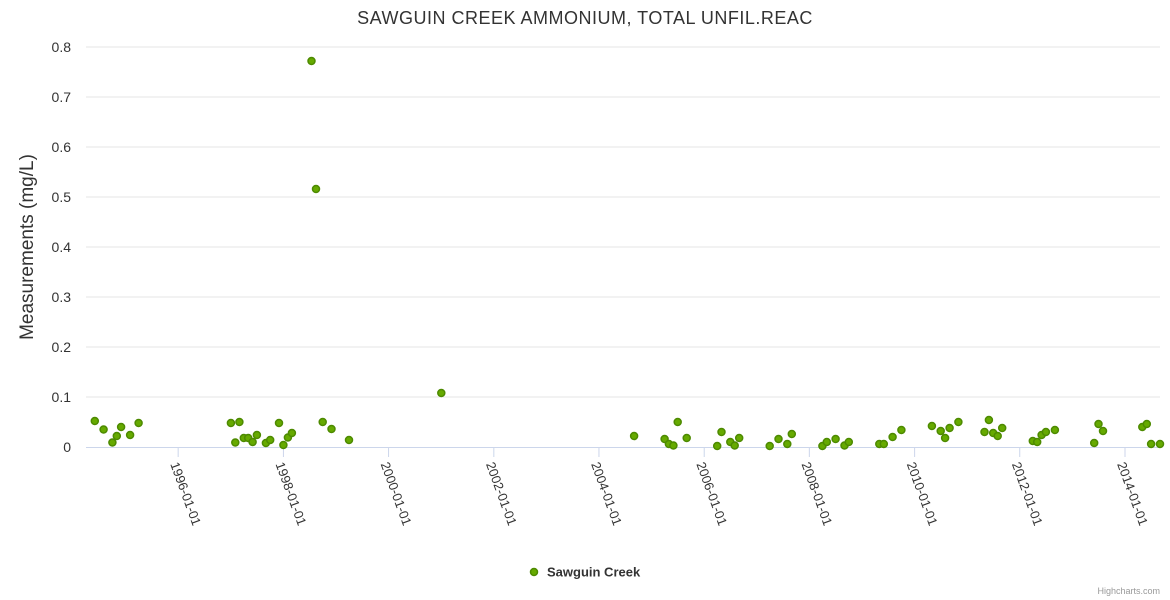 The image size is (1170, 600). Describe the element at coordinates (1128, 591) in the screenshot. I see `credits-link: Highcharts.com` at that location.